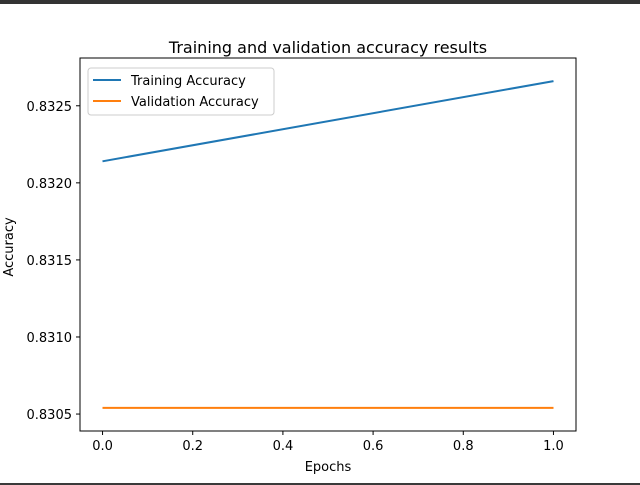  Describe the element at coordinates (320, 2) in the screenshot. I see `window-top-bar` at that location.